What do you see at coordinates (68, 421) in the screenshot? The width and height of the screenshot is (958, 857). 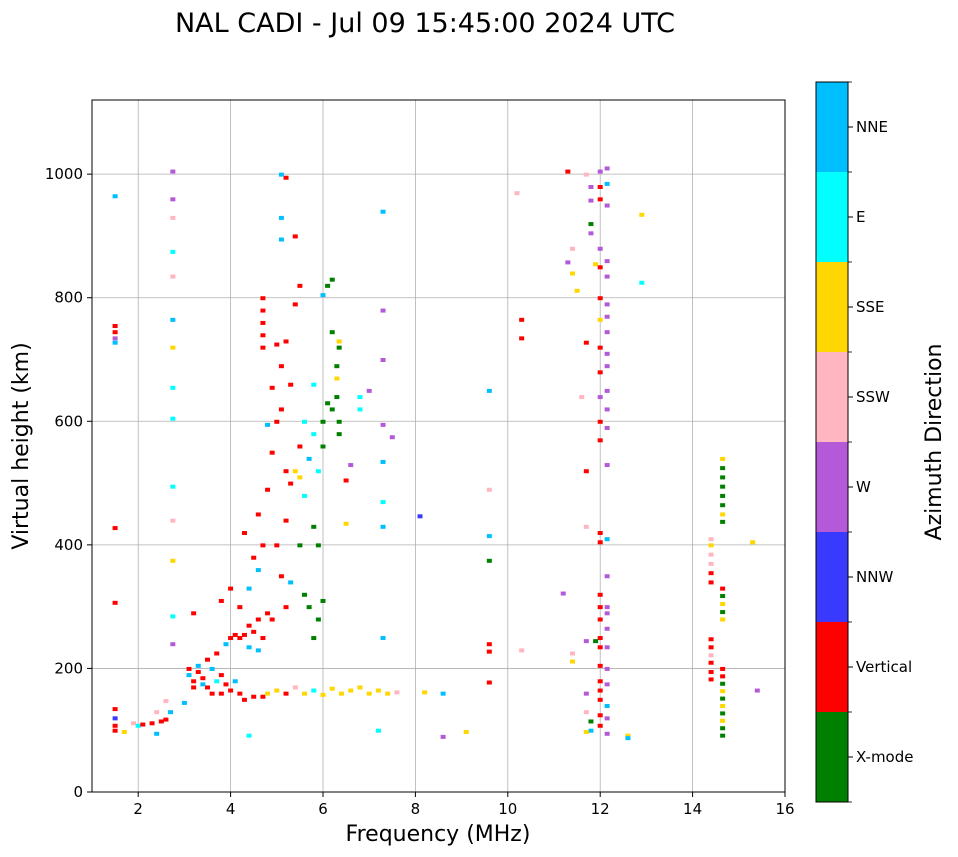 I see `y-tick-label: 600` at bounding box center [68, 421].